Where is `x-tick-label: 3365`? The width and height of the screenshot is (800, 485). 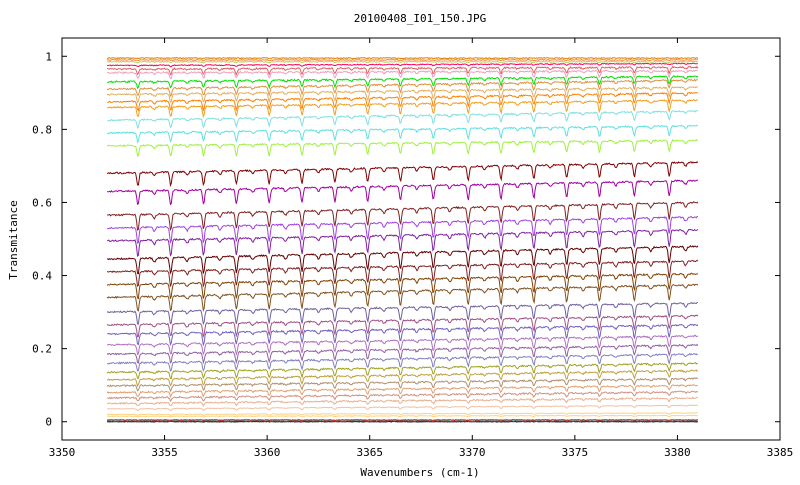 x-tick-label: 3365 is located at coordinates (369, 452).